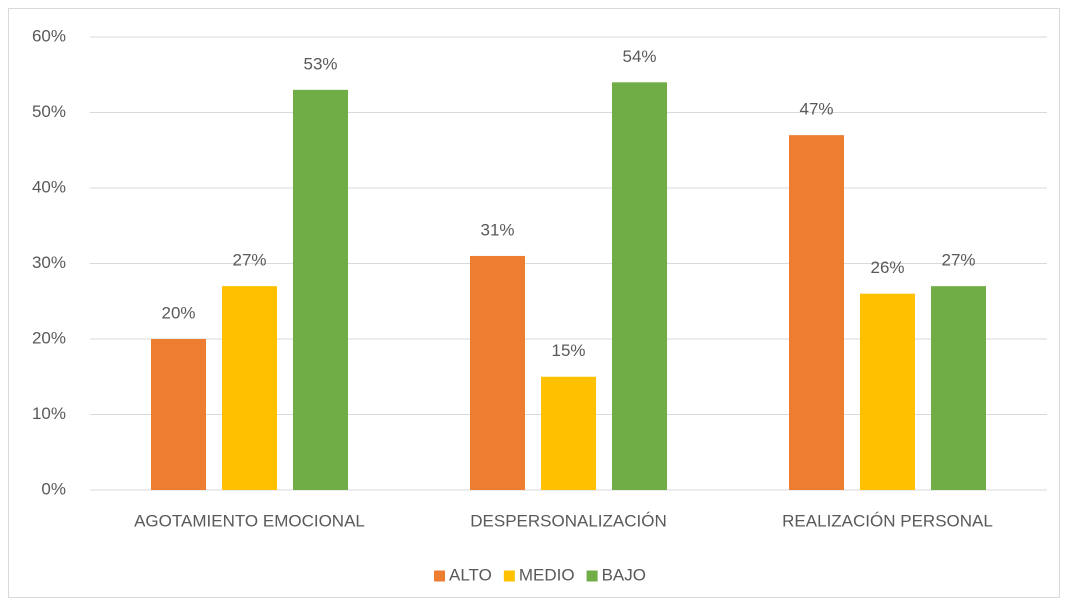 The image size is (1068, 606). I want to click on y-tick-label: 20%, so click(49, 337).